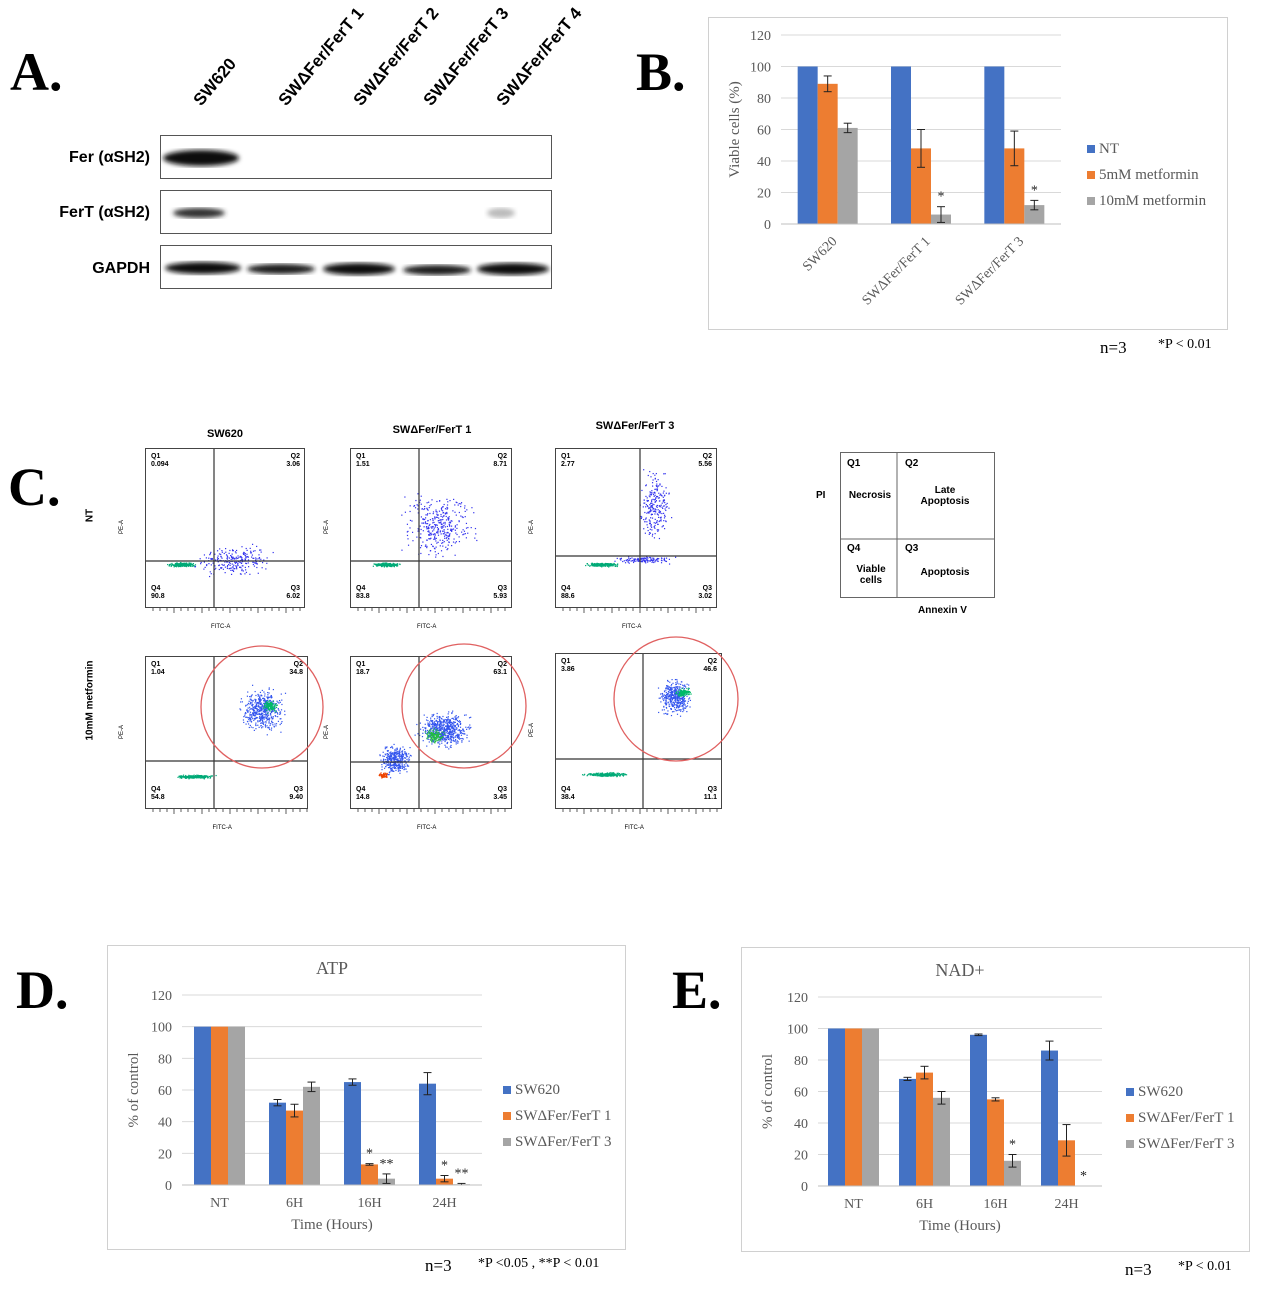 The width and height of the screenshot is (1265, 1291). What do you see at coordinates (1153, 201) in the screenshot?
I see `legend-label: 10mM metformin` at bounding box center [1153, 201].